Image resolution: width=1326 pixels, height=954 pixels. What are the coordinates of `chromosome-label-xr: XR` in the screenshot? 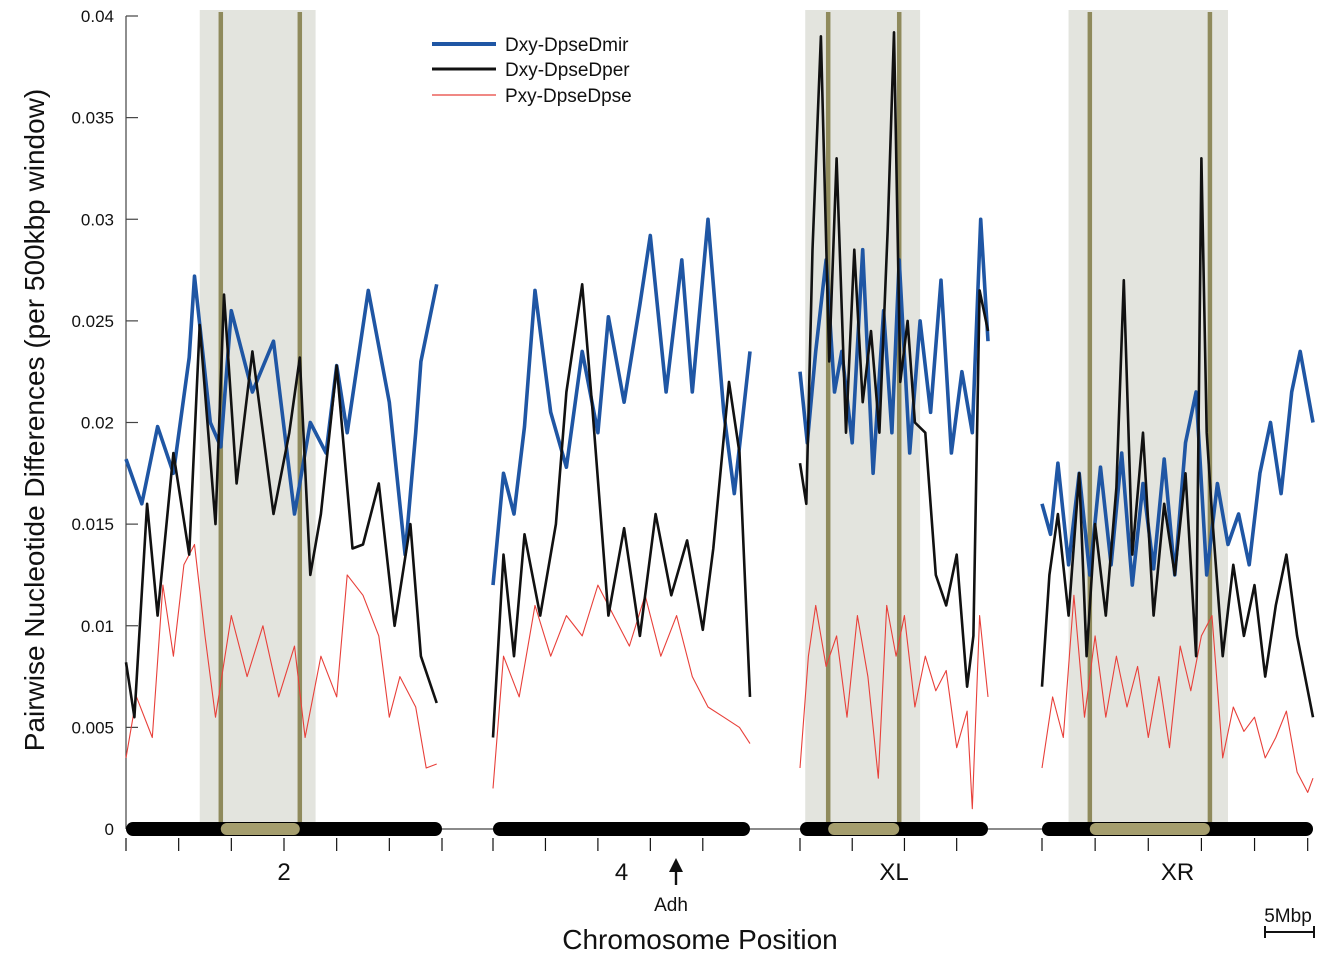 It's located at (1177, 872).